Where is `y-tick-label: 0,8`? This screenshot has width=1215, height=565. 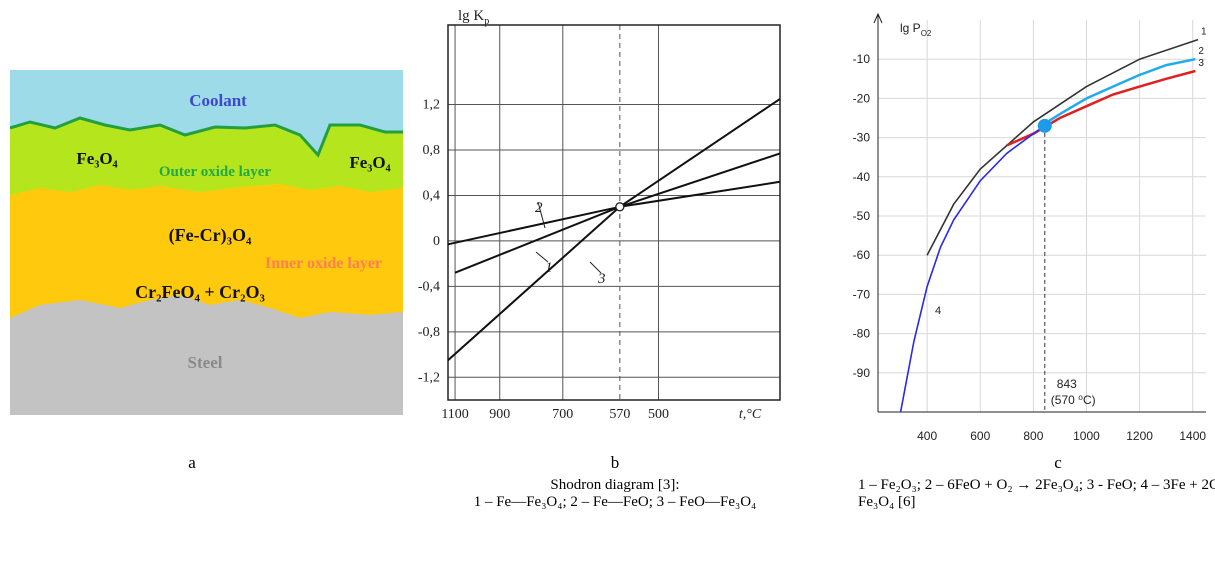
y-tick-label: 0,8 is located at coordinates (432, 150).